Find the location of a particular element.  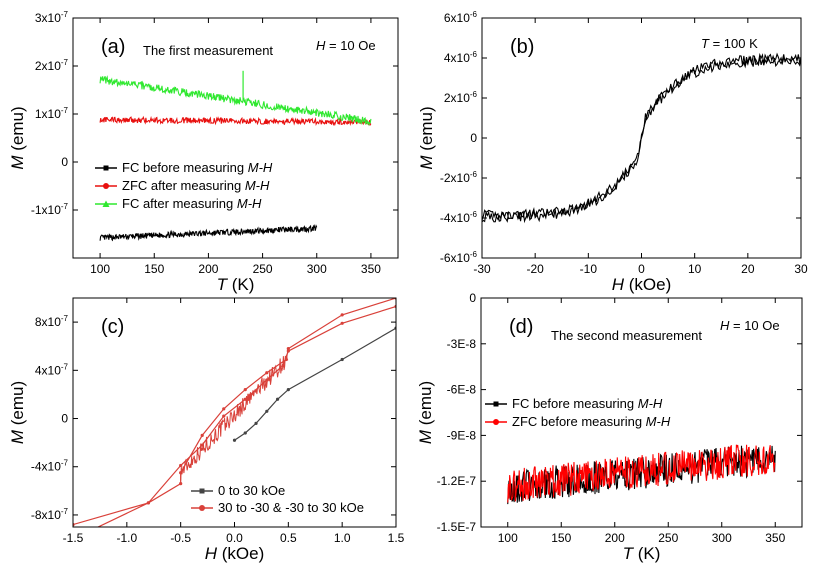

y-tick-label: -1x10⁻⁷ is located at coordinates (50, 209).